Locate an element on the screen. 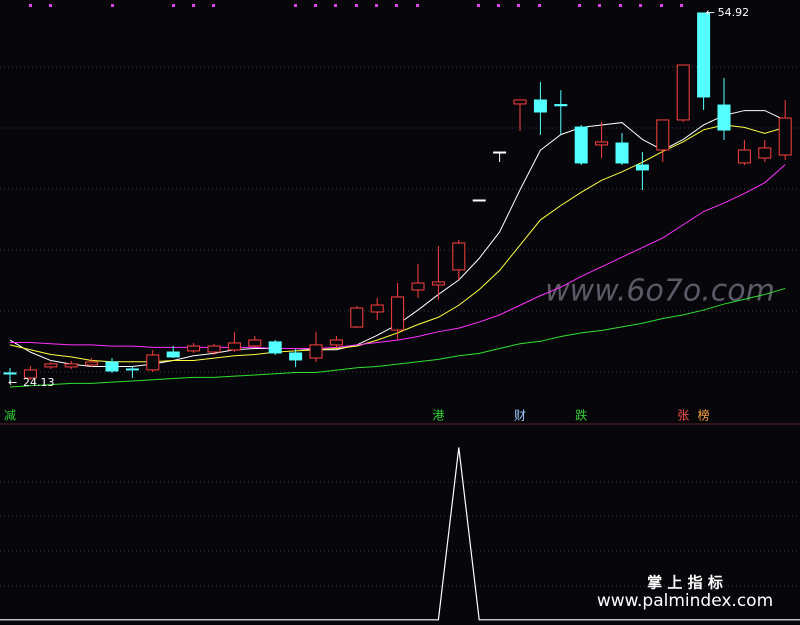  footer-title: 掌 上 指 标 is located at coordinates (685, 583).